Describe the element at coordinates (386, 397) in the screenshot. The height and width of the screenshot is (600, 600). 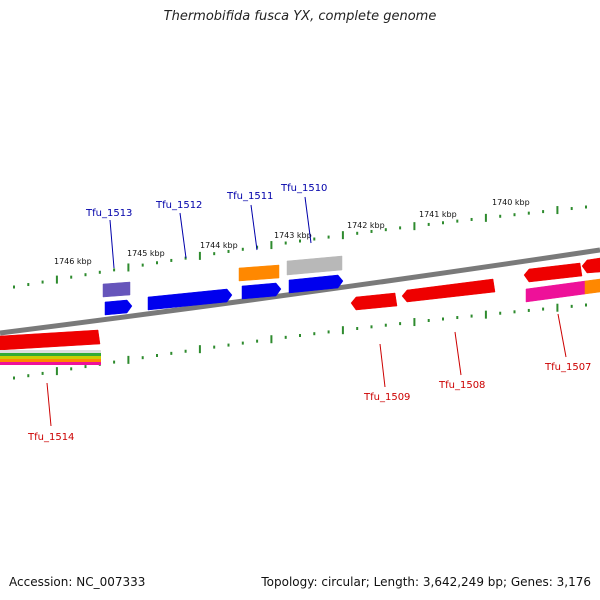
I see `gene-label: Tfu_1509` at that location.